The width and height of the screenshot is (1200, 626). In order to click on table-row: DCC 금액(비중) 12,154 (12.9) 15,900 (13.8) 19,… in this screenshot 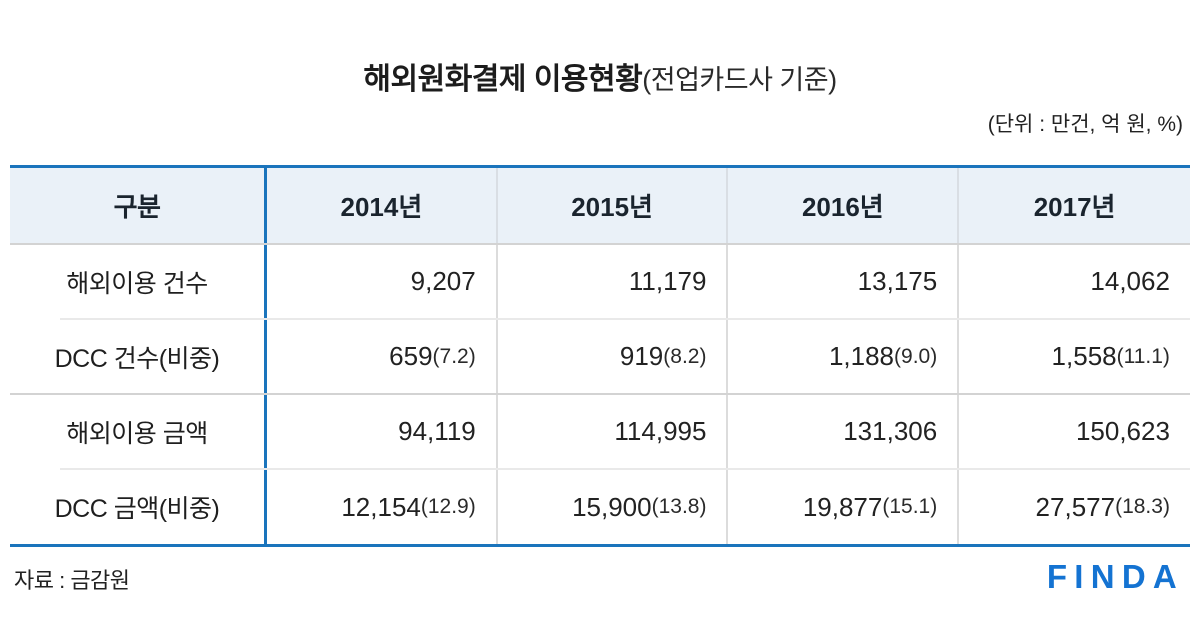, I will do `click(600, 507)`.